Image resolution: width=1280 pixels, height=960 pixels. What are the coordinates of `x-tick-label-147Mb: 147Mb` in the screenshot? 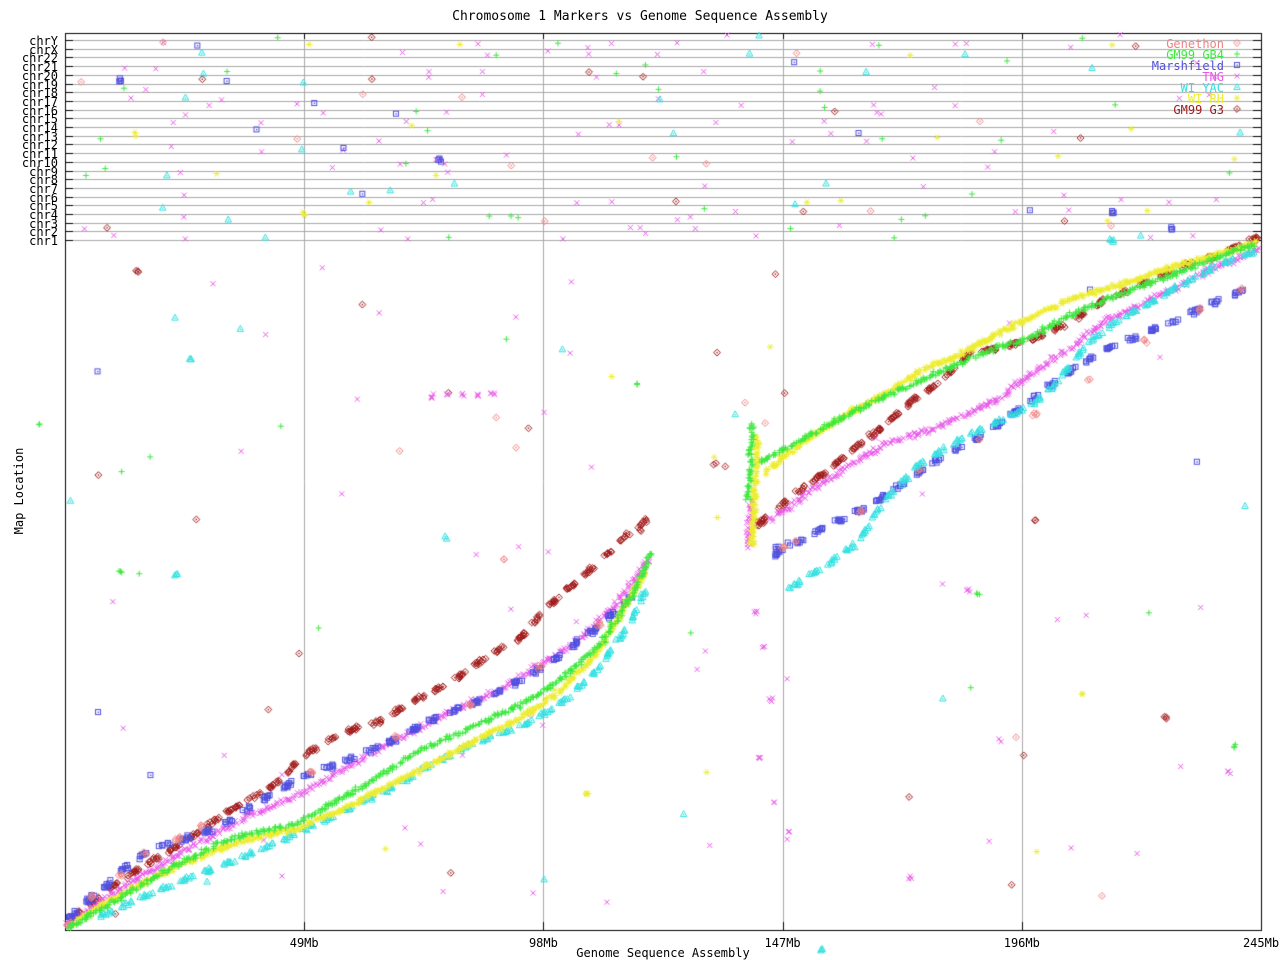 It's located at (782, 943).